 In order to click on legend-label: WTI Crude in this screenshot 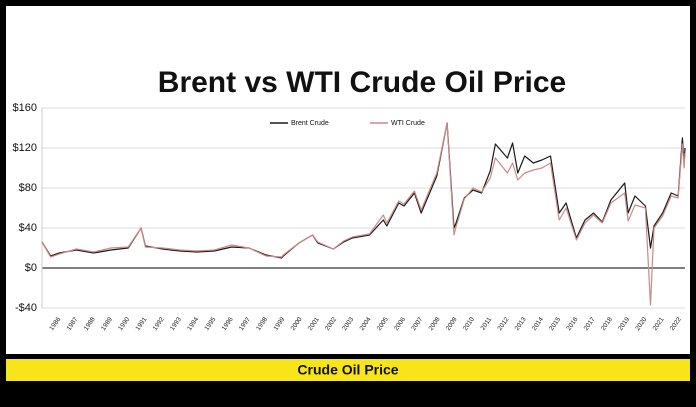, I will do `click(408, 123)`.